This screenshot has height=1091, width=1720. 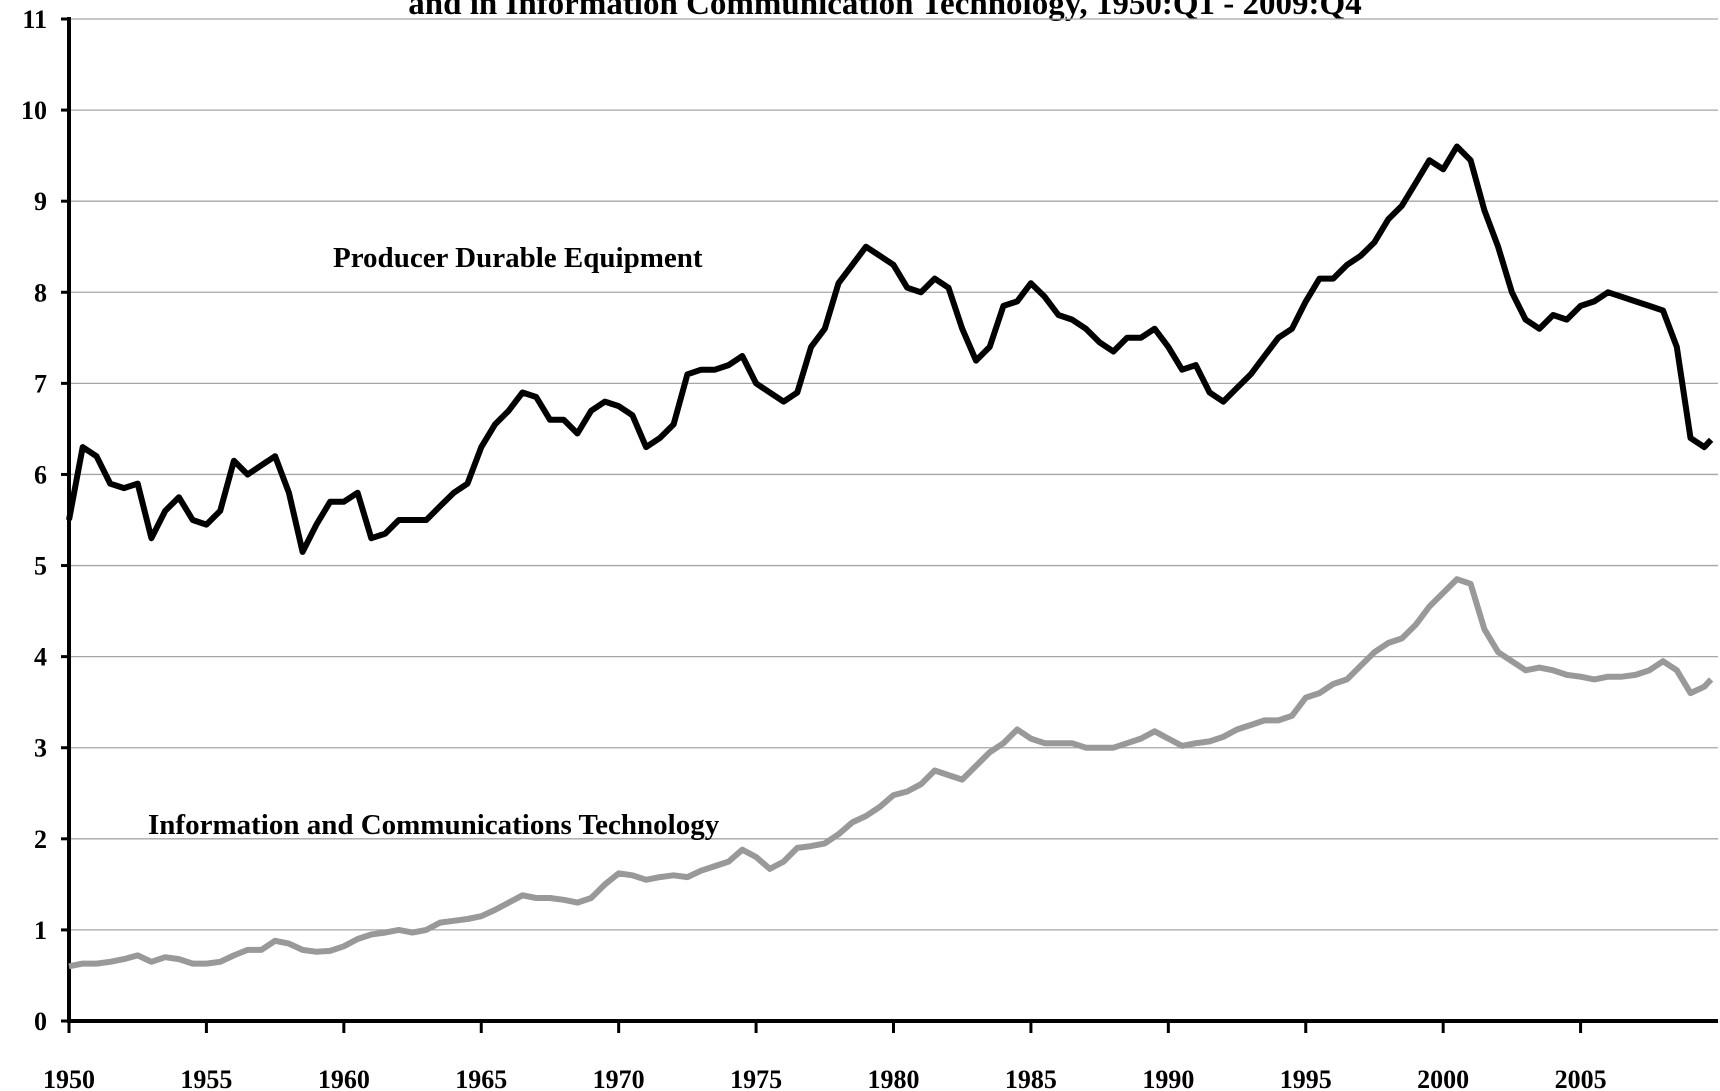 What do you see at coordinates (40, 292) in the screenshot?
I see `y-tick-label: 8` at bounding box center [40, 292].